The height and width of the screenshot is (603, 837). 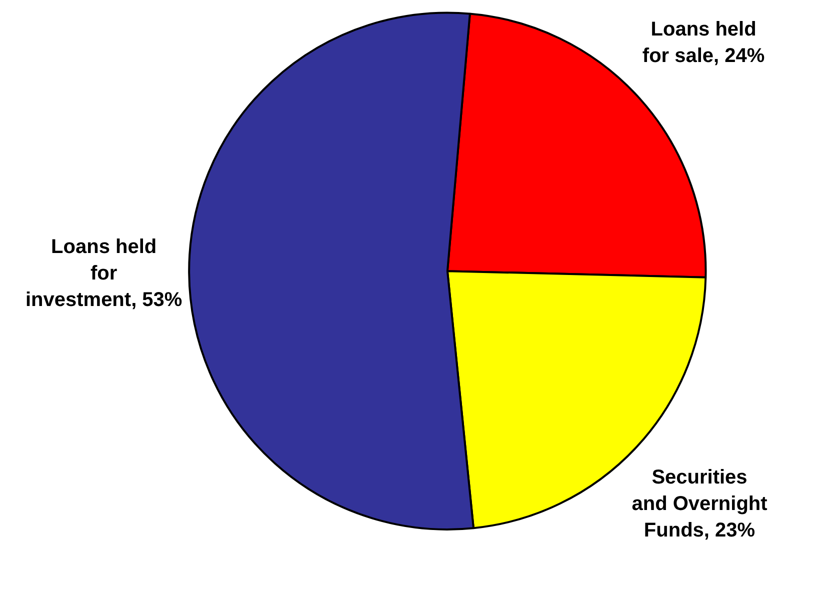 What do you see at coordinates (703, 42) in the screenshot?
I see `slice-label: Loans held for sale, 24%` at bounding box center [703, 42].